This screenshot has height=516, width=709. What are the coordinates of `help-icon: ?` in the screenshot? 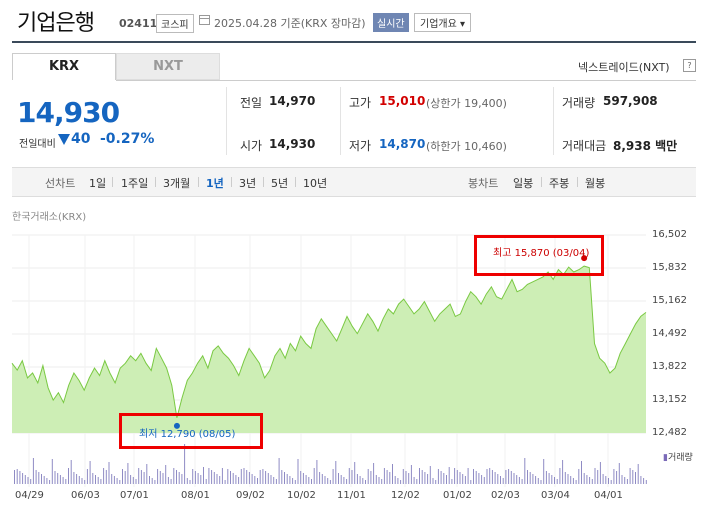 It's located at (689, 65).